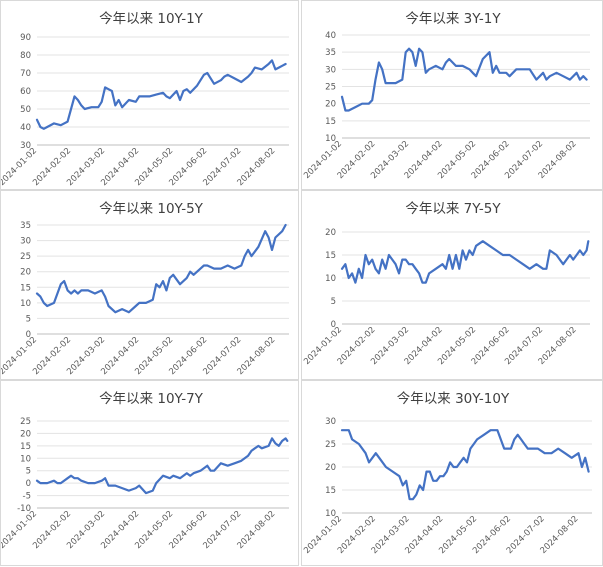 This screenshot has width=603, height=567. I want to click on chart-title: 今年以来 10Y-1Y, so click(151, 19).